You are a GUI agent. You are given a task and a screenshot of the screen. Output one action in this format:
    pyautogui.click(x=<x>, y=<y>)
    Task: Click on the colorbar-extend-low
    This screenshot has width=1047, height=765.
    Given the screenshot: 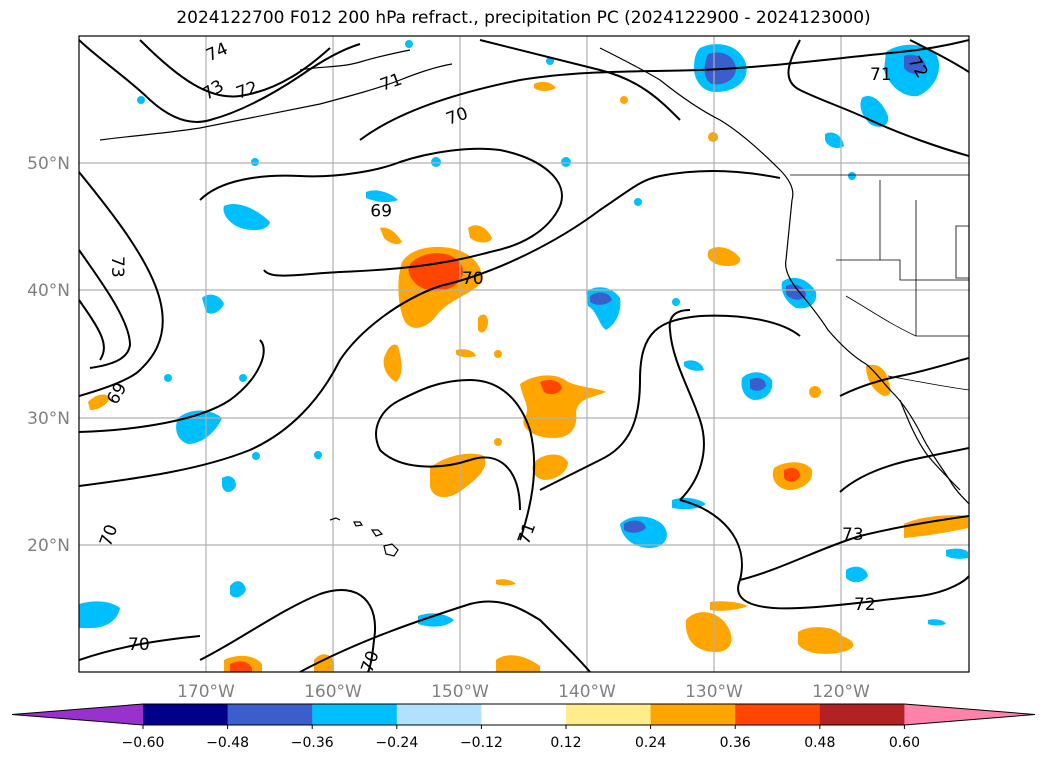 What is the action you would take?
    pyautogui.click(x=77, y=714)
    